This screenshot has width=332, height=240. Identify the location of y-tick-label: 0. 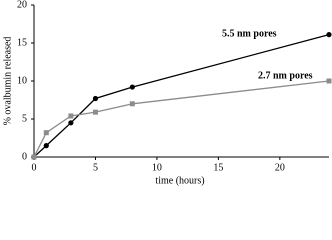
(24, 156).